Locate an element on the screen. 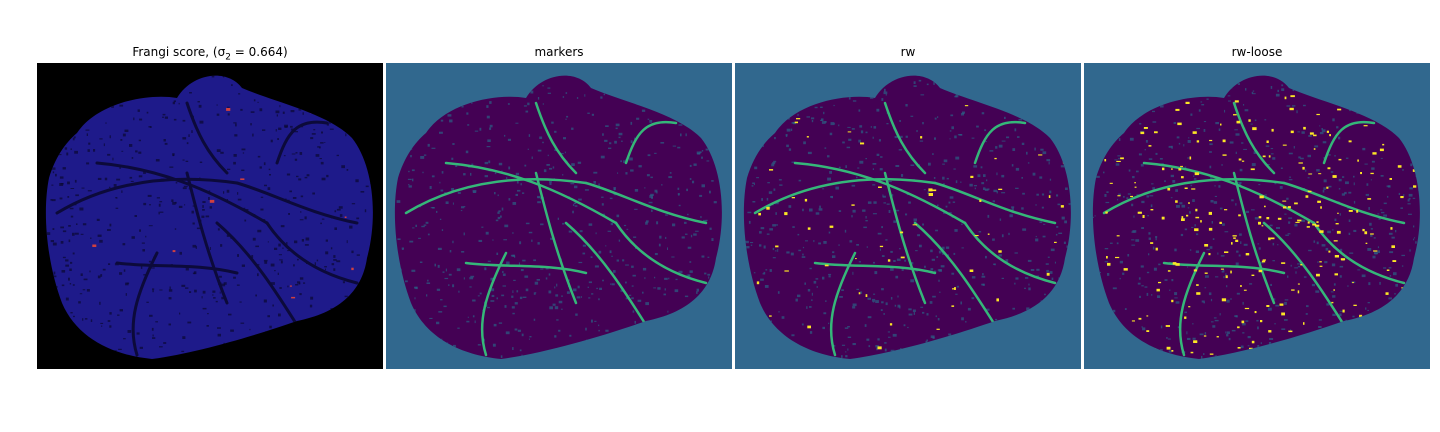 This screenshot has height=432, width=1440. texture-group is located at coordinates (907, 217).